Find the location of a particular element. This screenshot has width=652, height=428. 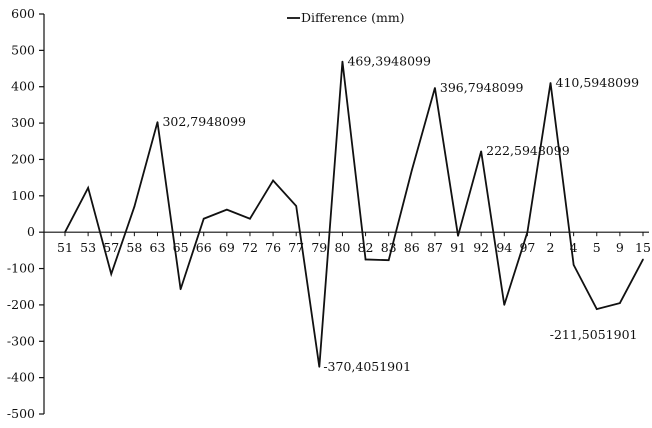

y-axis: -500 -400 -300 -200 -100 0 100 200 300 400 500 600 is located at coordinates (26, 213).